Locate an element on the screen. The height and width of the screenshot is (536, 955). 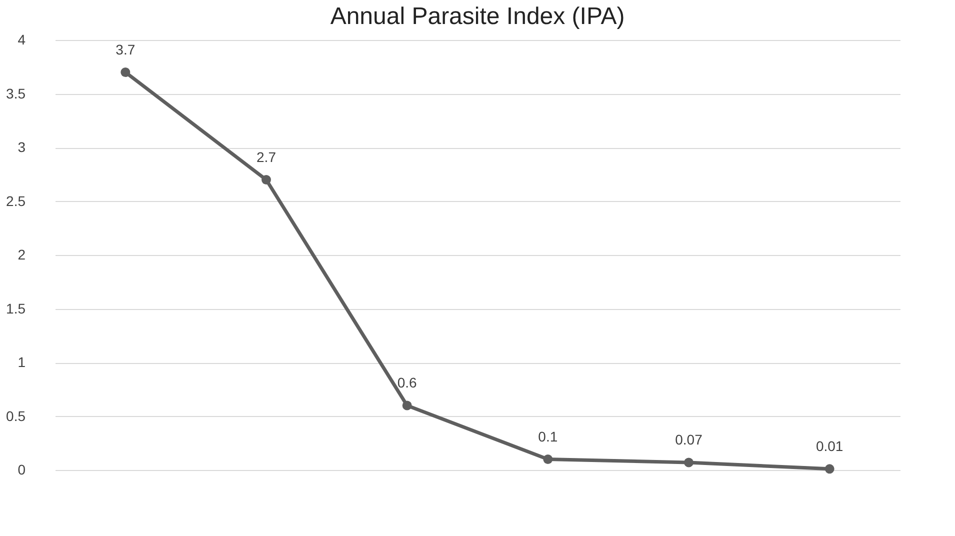
y-tick-label: 4 is located at coordinates (22, 40).